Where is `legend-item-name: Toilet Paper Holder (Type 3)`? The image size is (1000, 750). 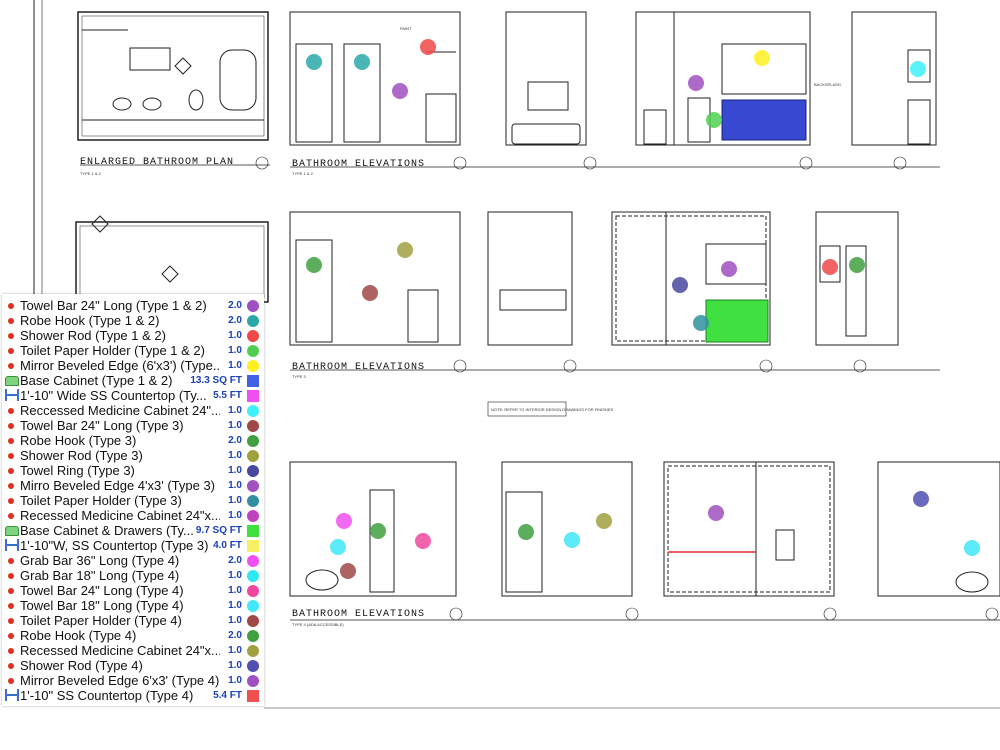
legend-item-name: Toilet Paper Holder (Type 3) is located at coordinates (101, 500).